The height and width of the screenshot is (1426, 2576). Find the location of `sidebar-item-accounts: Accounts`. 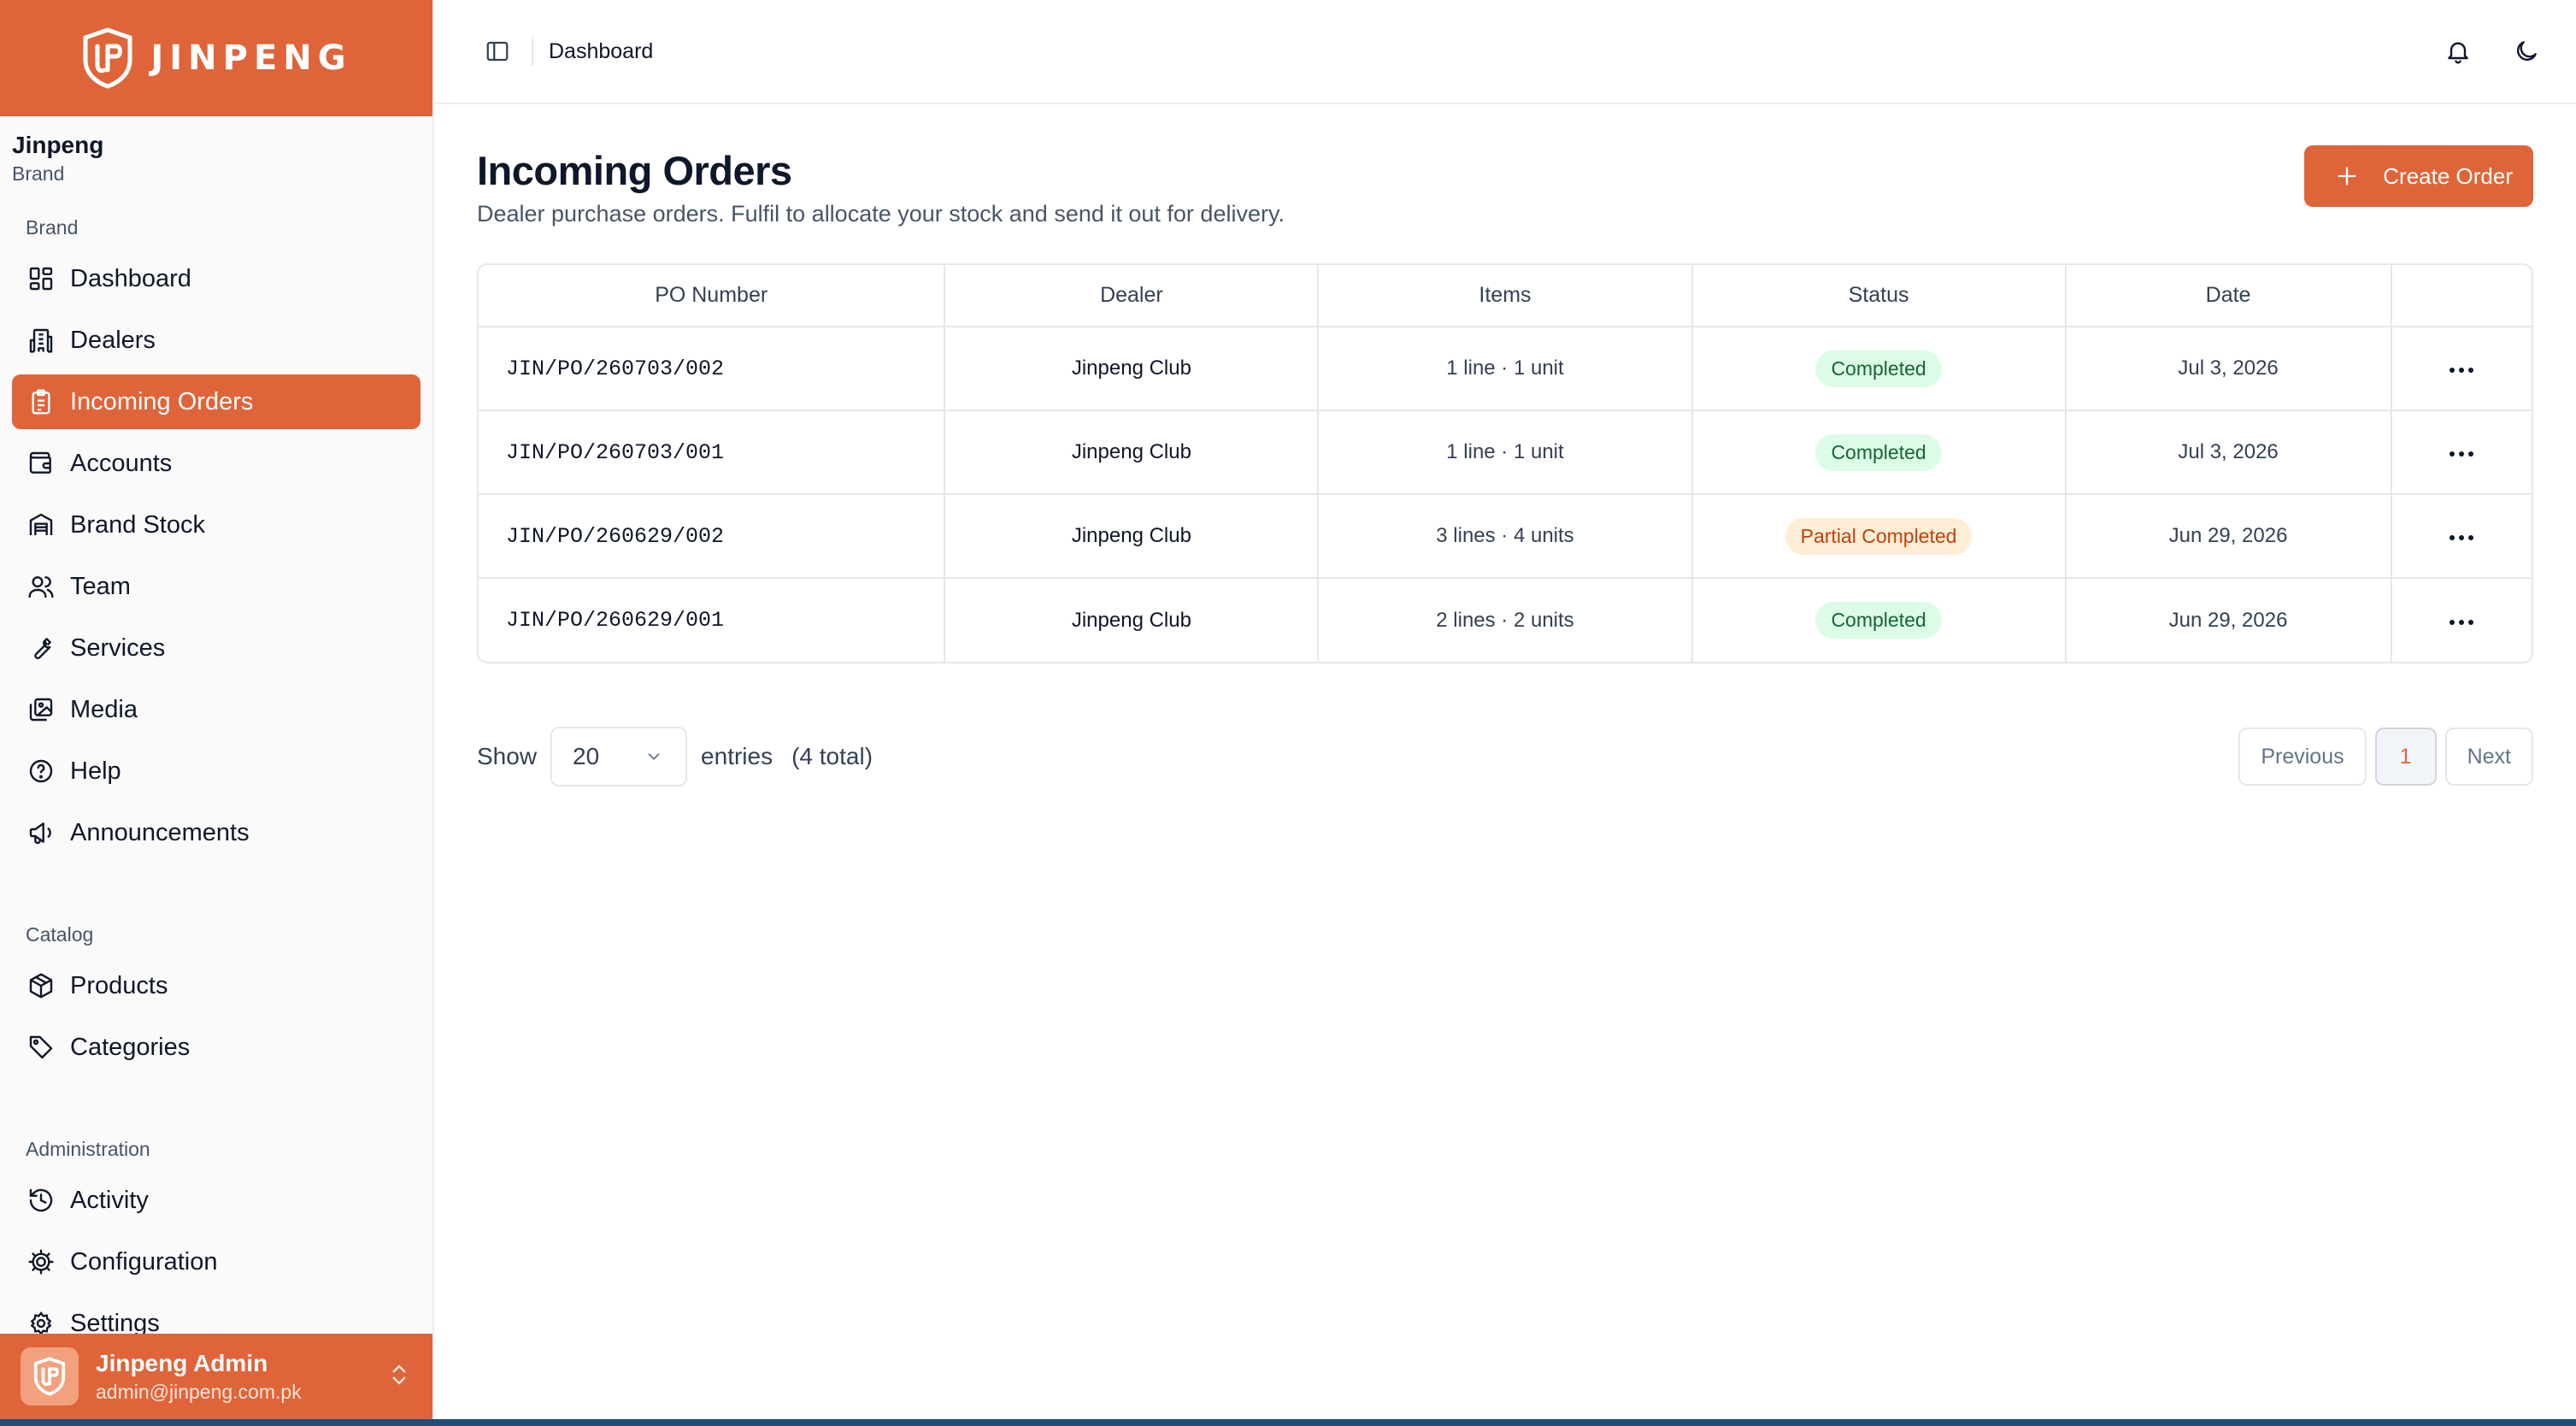

sidebar-item-accounts: Accounts is located at coordinates (216, 463).